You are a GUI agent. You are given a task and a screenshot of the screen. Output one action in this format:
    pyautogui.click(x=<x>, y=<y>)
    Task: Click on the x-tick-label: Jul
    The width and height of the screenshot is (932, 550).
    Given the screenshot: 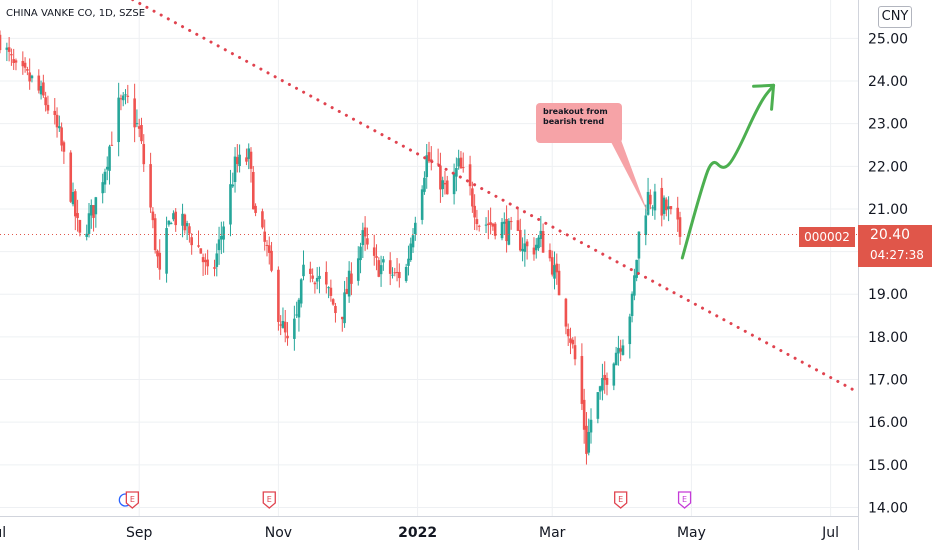 What is the action you would take?
    pyautogui.click(x=830, y=533)
    